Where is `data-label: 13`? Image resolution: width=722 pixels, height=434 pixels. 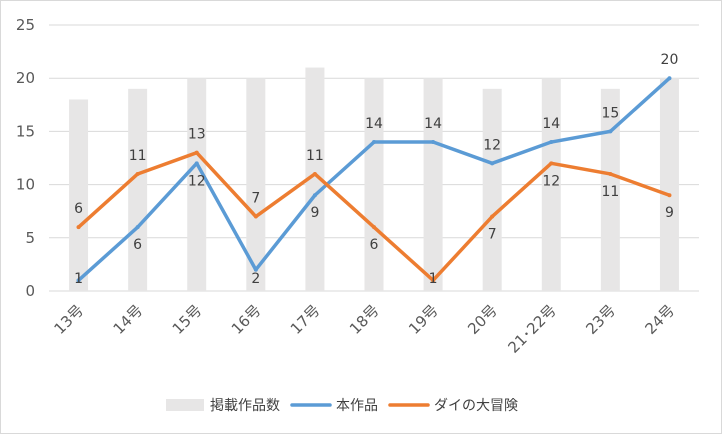 data-label: 13 is located at coordinates (197, 135).